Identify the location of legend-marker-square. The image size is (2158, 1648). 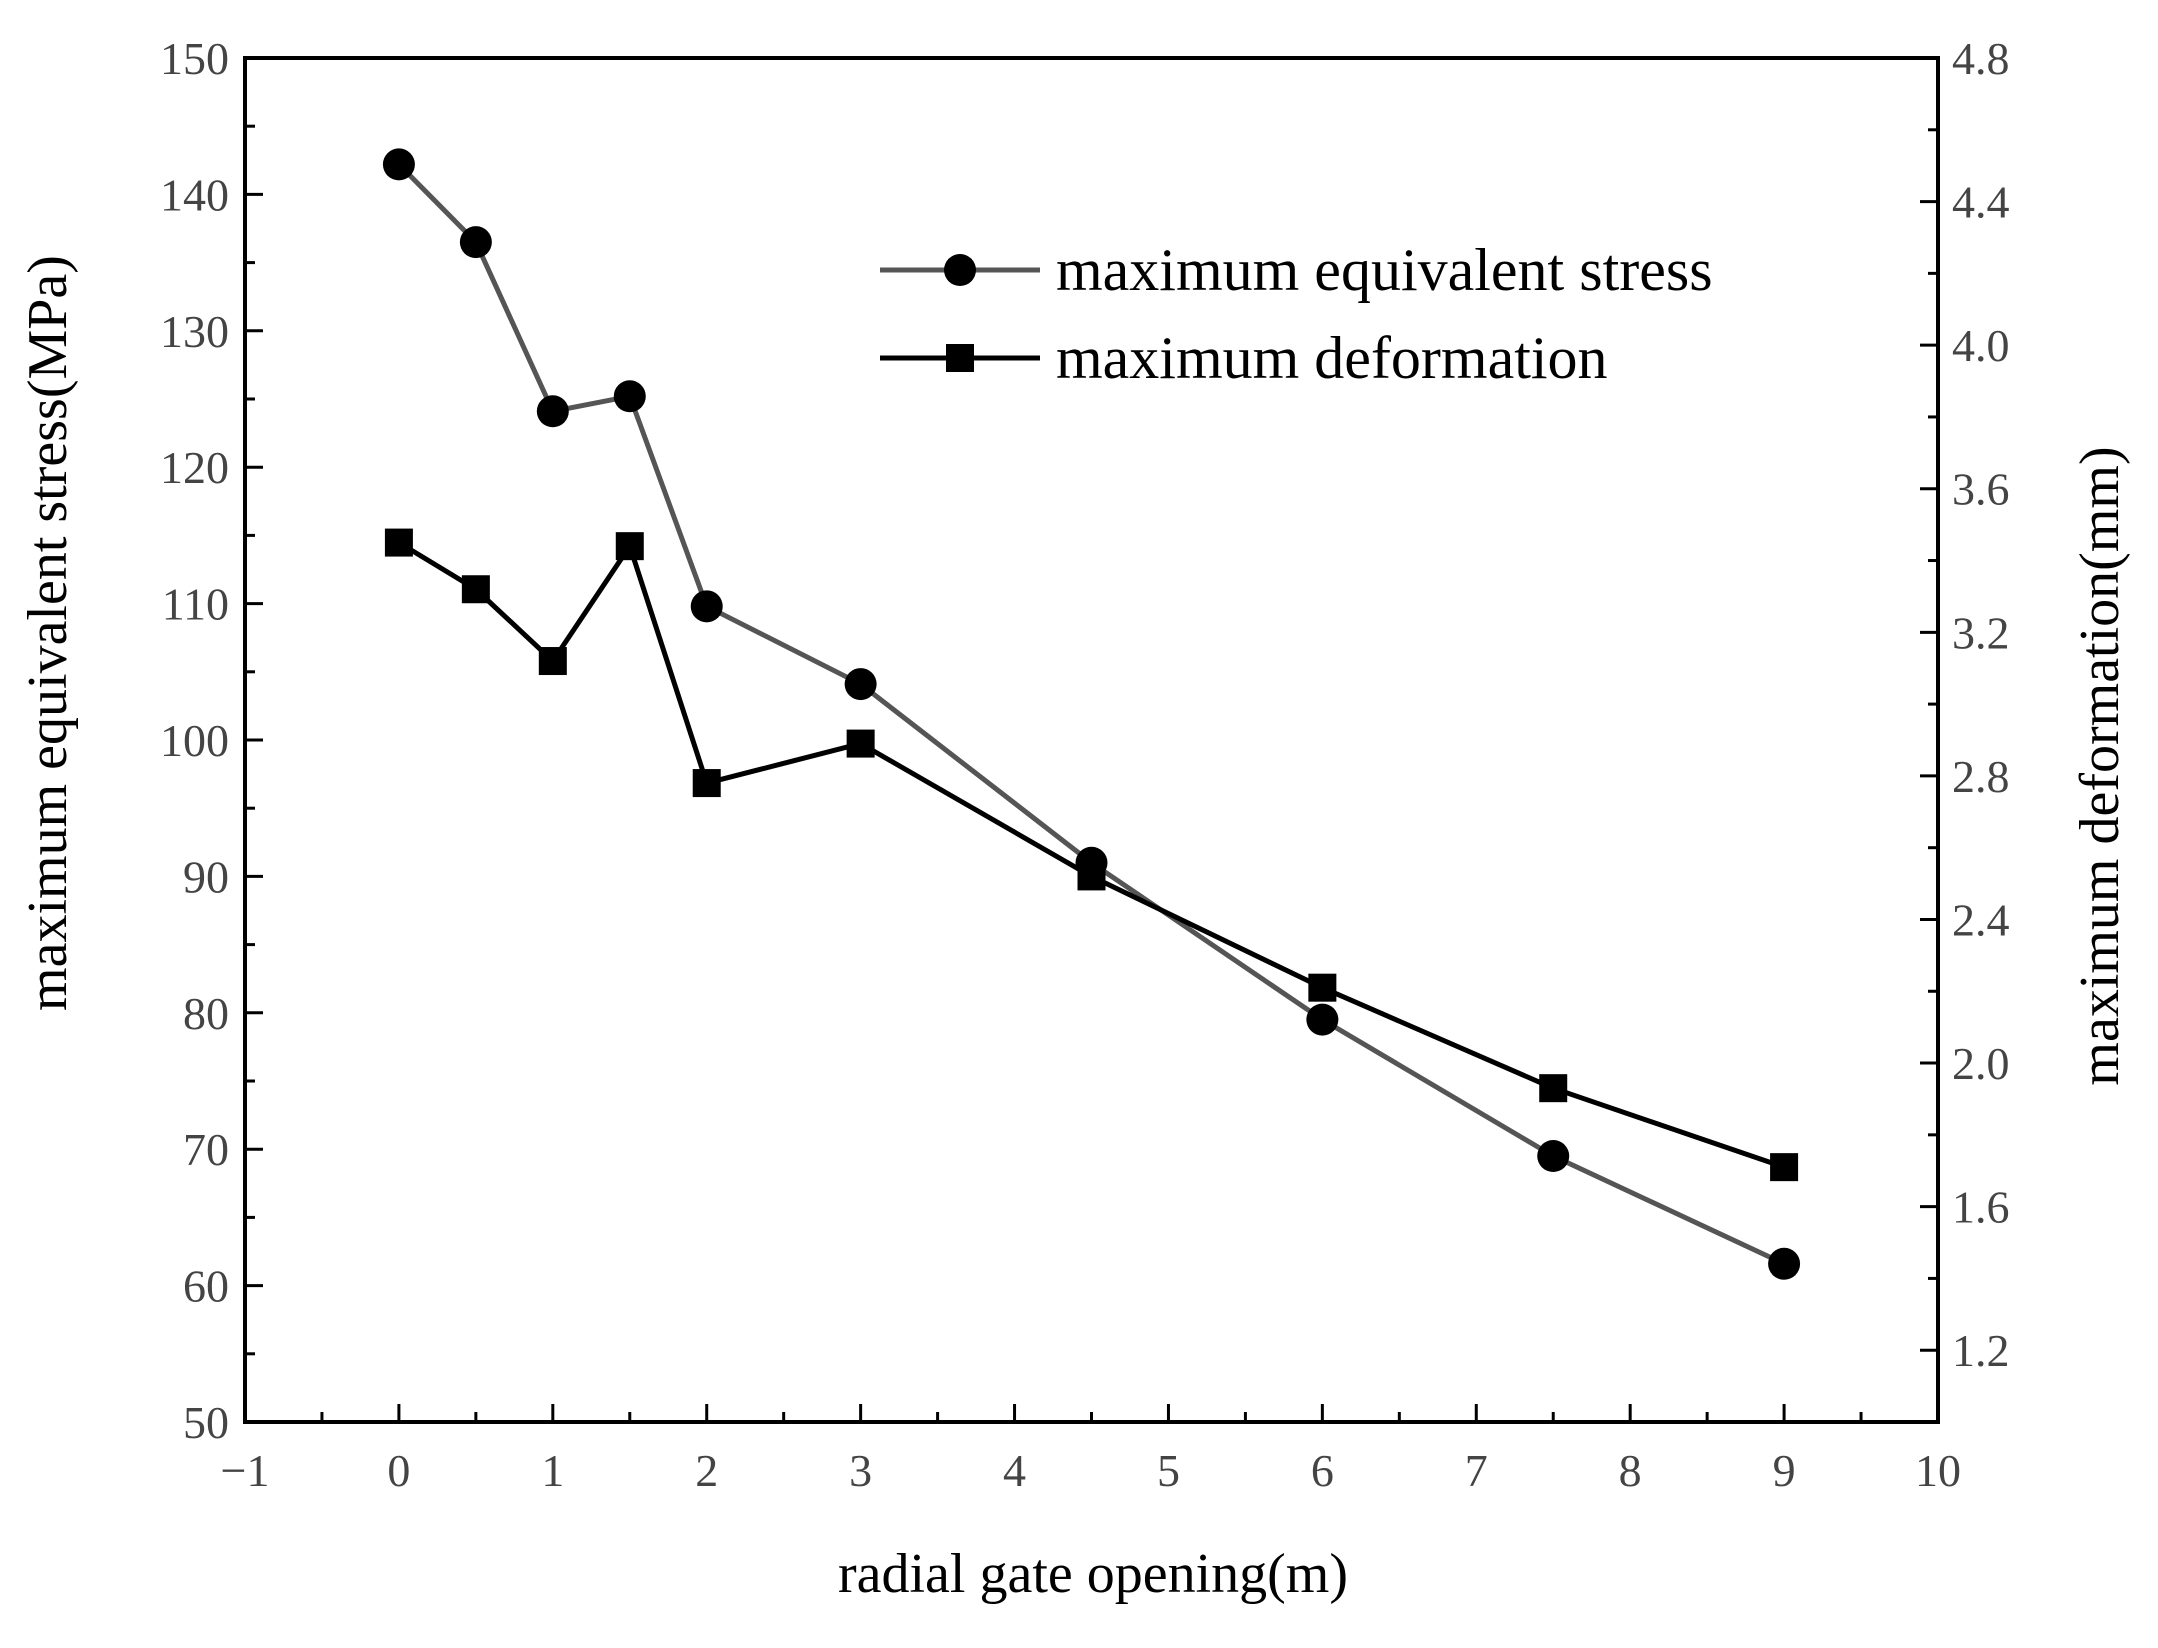
(960, 358).